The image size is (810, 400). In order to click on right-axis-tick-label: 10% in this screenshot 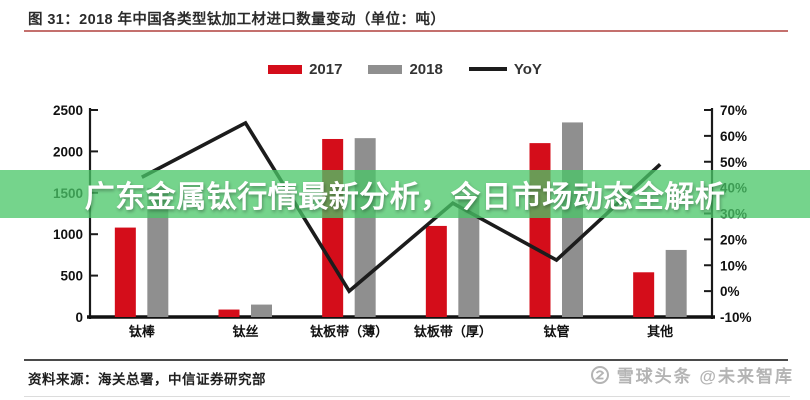, I will do `click(733, 265)`.